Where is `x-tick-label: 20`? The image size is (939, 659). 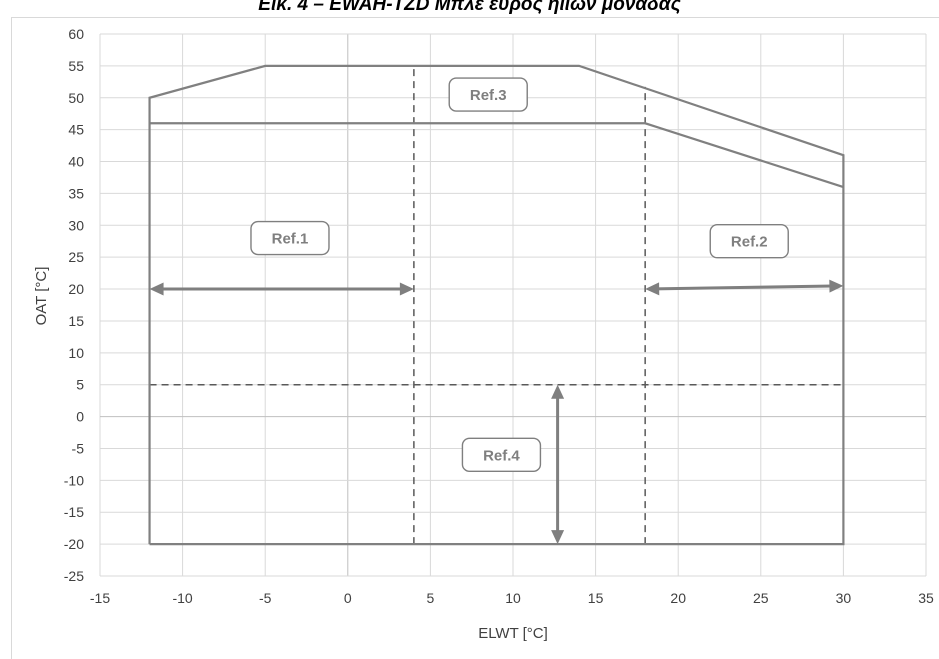
x-tick-label: 20 is located at coordinates (678, 598).